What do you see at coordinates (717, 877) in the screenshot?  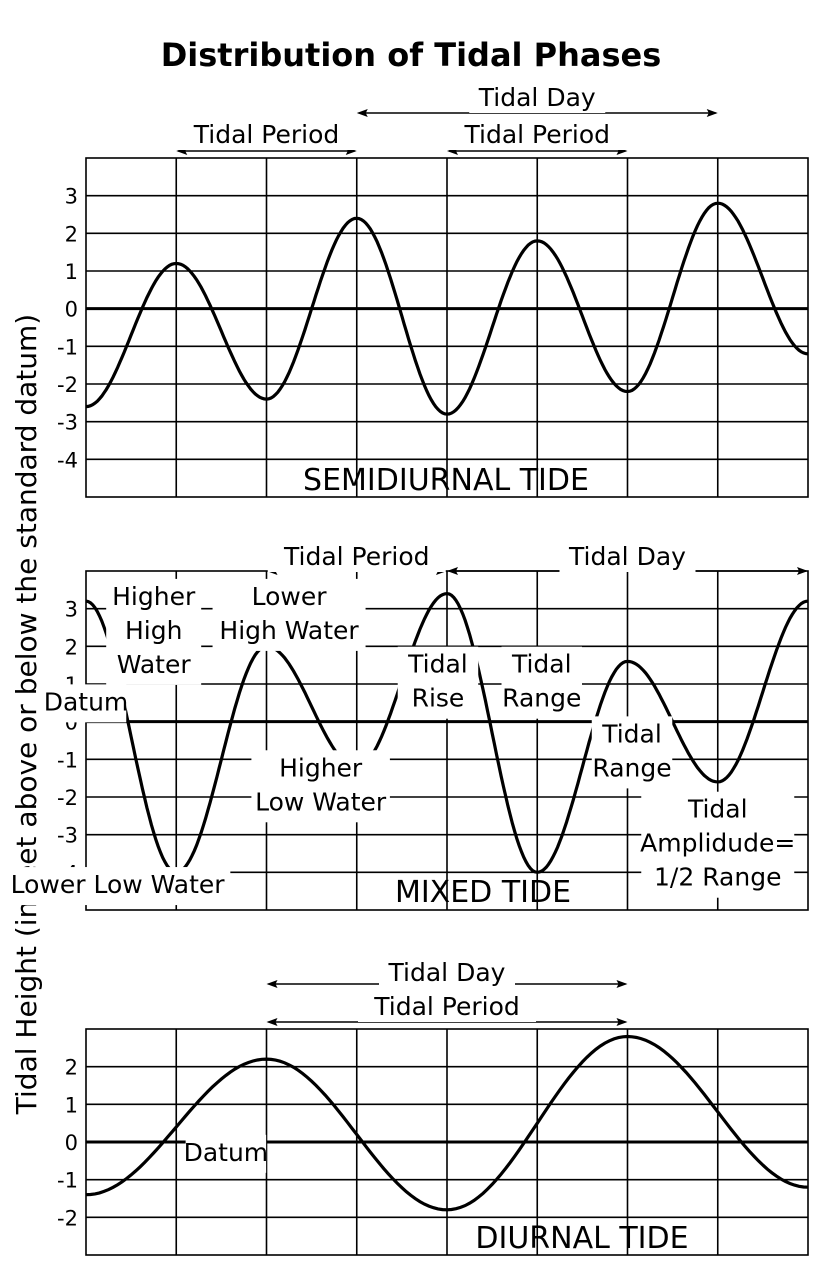 I see `annotation-text: 1/2 Range` at bounding box center [717, 877].